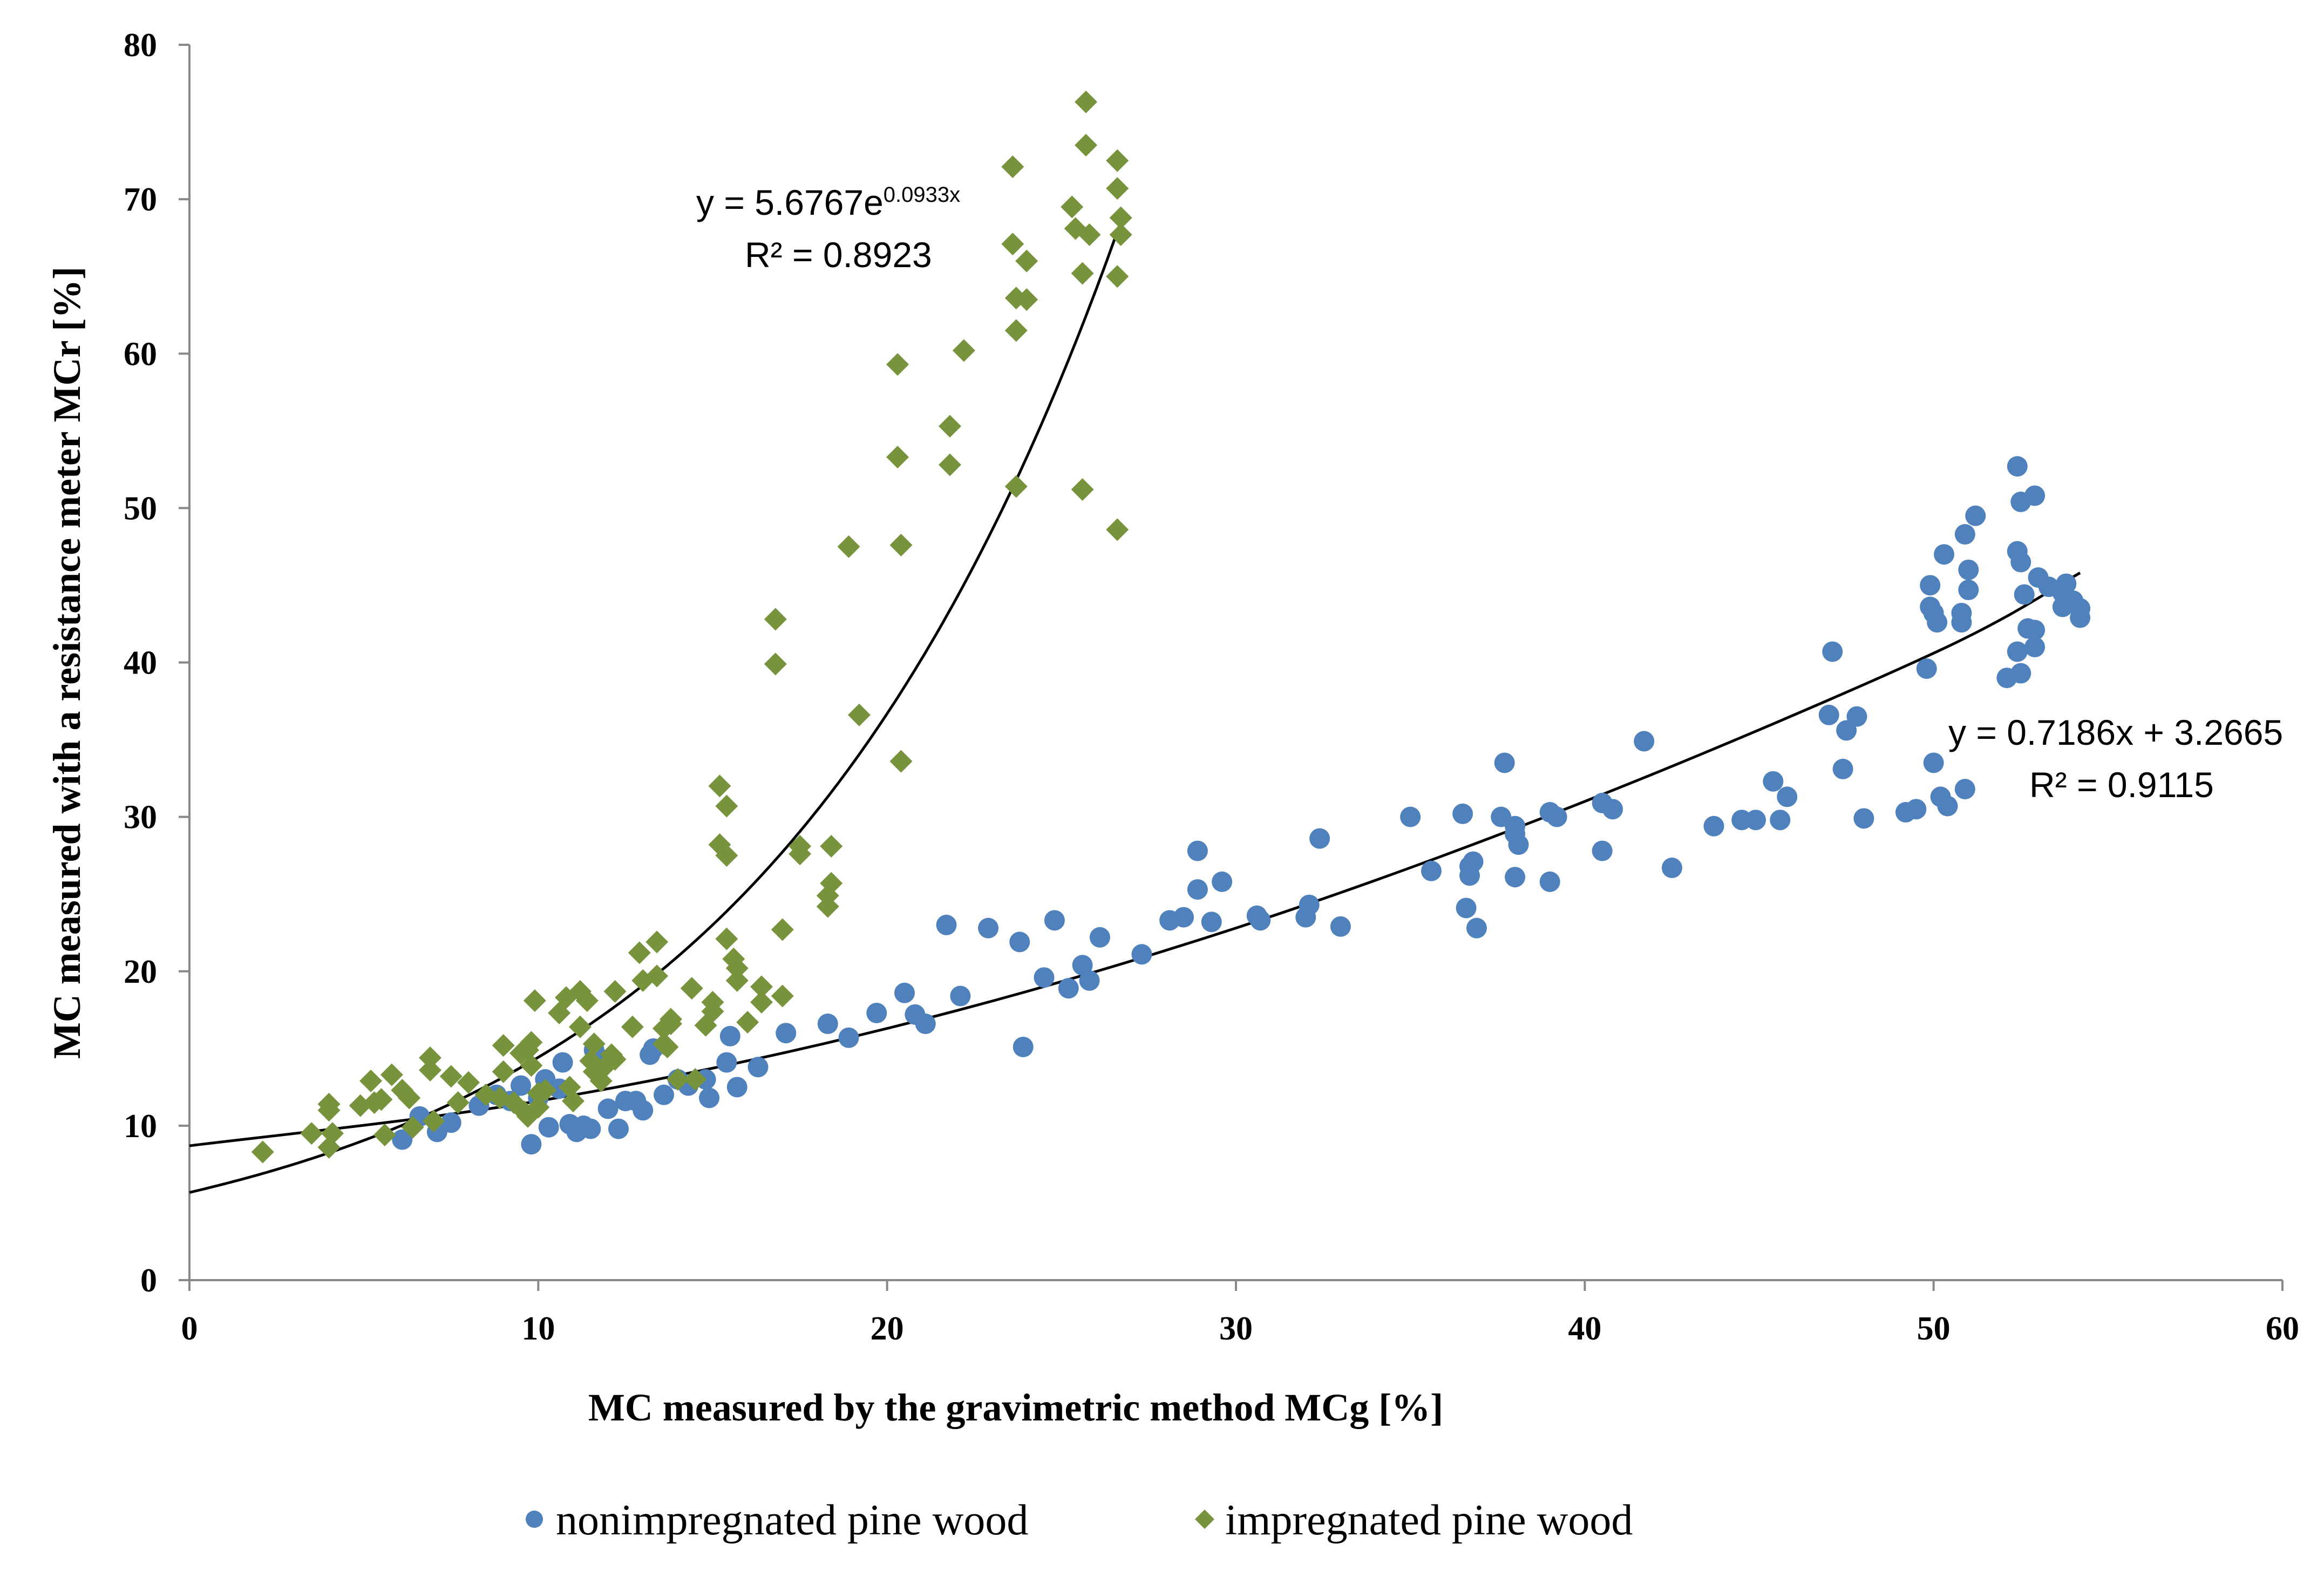  Describe the element at coordinates (828, 202) in the screenshot. I see `exp-fit-equation: y = 5.6767e0.0933x` at that location.